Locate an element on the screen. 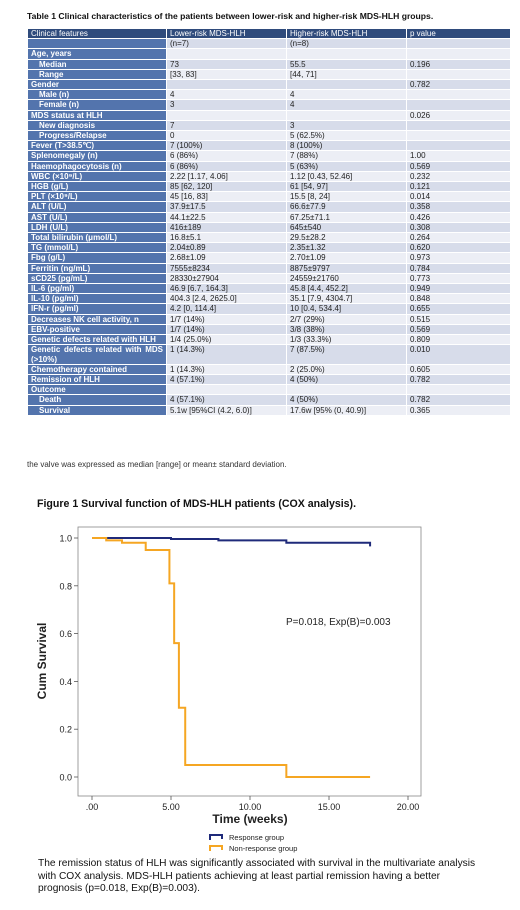 The image size is (520, 910). row-label: Age, years is located at coordinates (97, 54).